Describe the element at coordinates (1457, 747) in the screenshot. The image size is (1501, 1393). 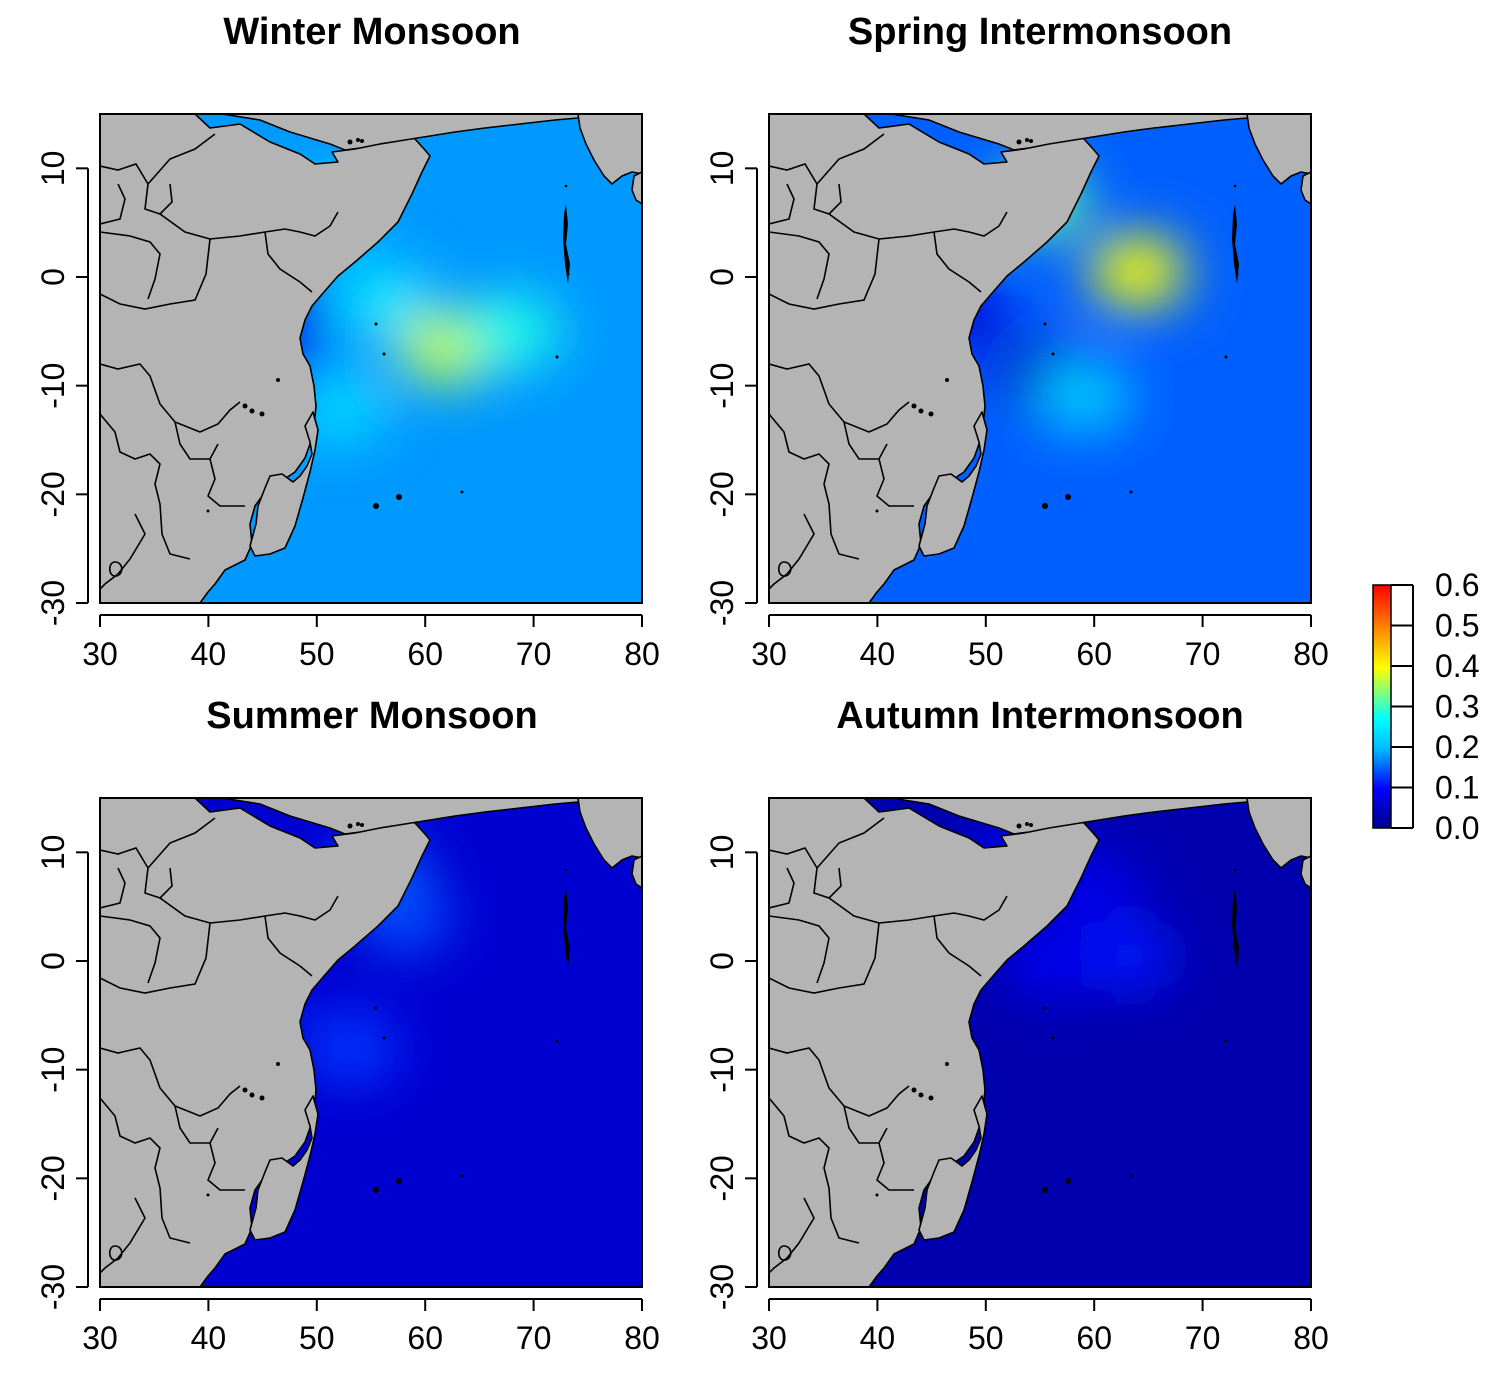
I see `colorbar-tick-label: 0.2` at that location.